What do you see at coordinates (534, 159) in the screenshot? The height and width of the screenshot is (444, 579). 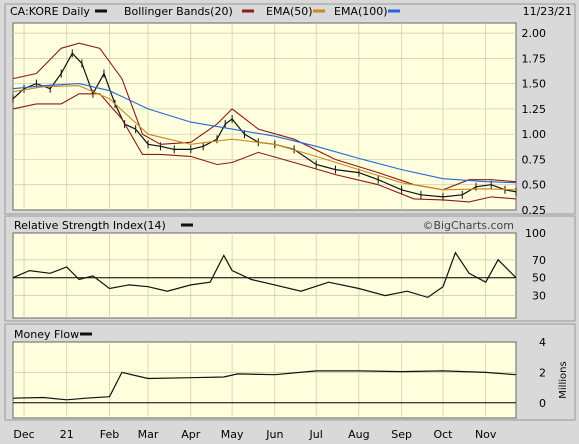 I see `price-y-tick-6: 0.75` at bounding box center [534, 159].